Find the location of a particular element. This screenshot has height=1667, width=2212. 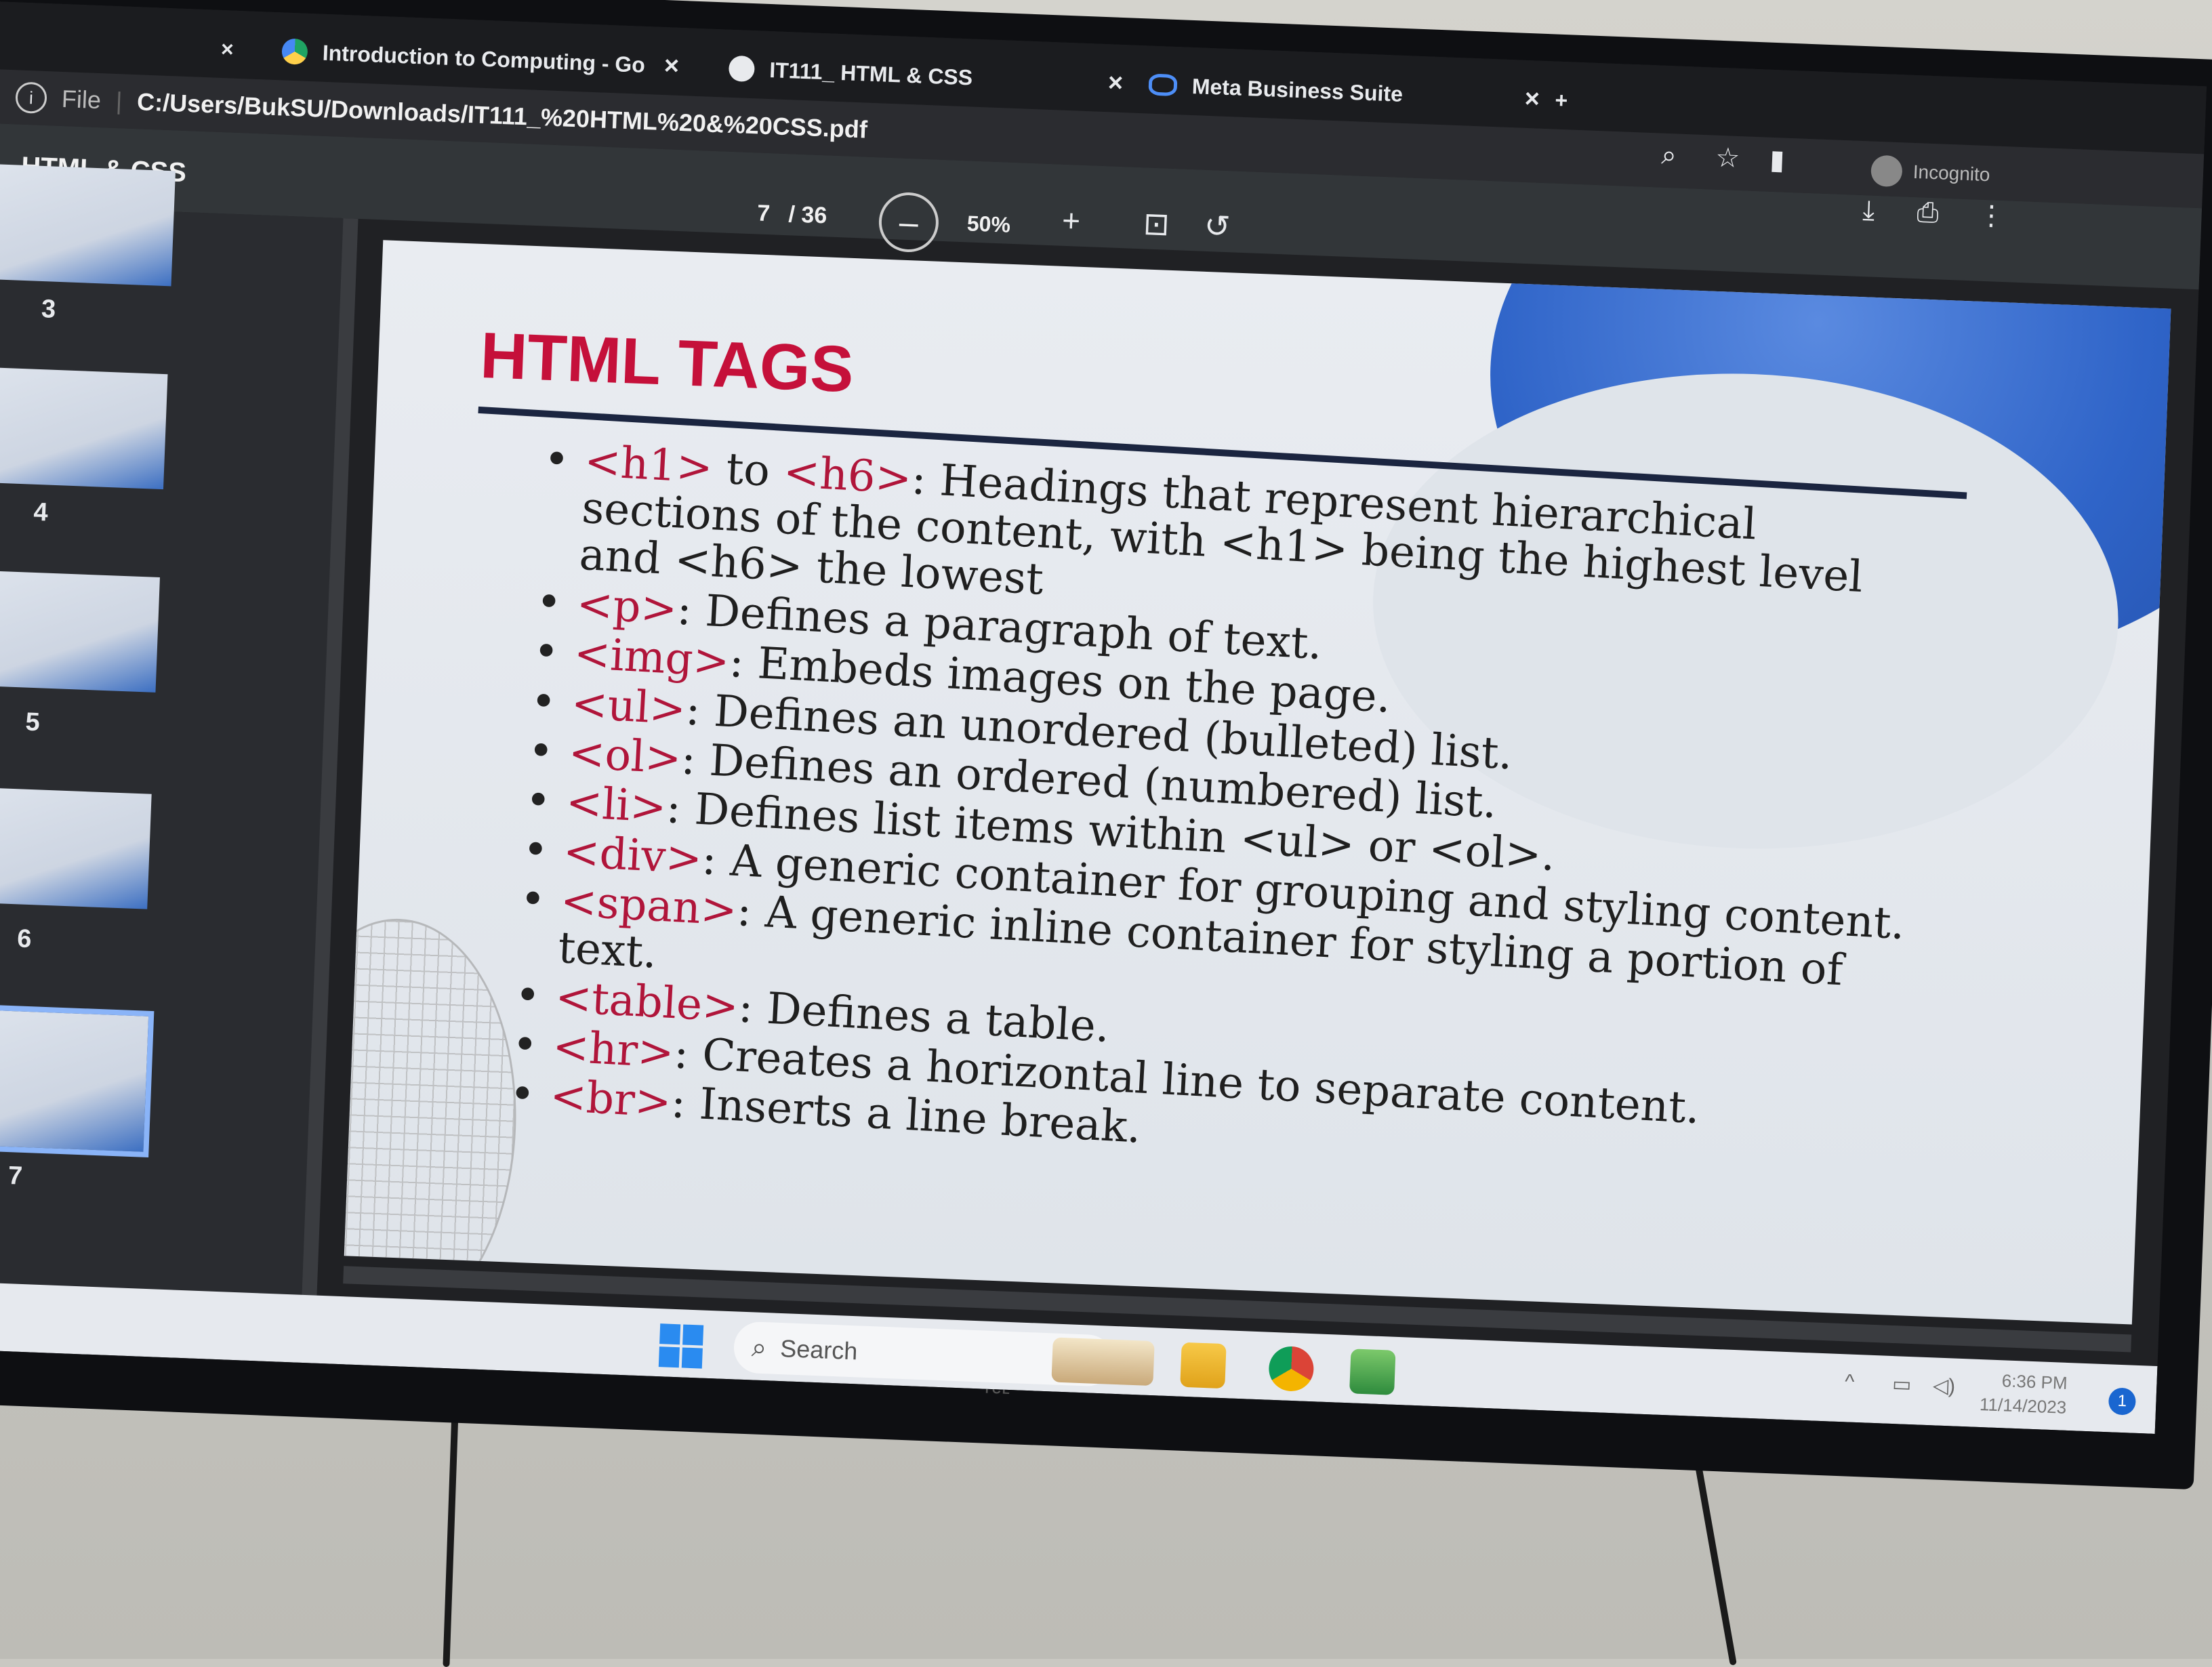

thumbnail-number: 4 is located at coordinates (41, 512).